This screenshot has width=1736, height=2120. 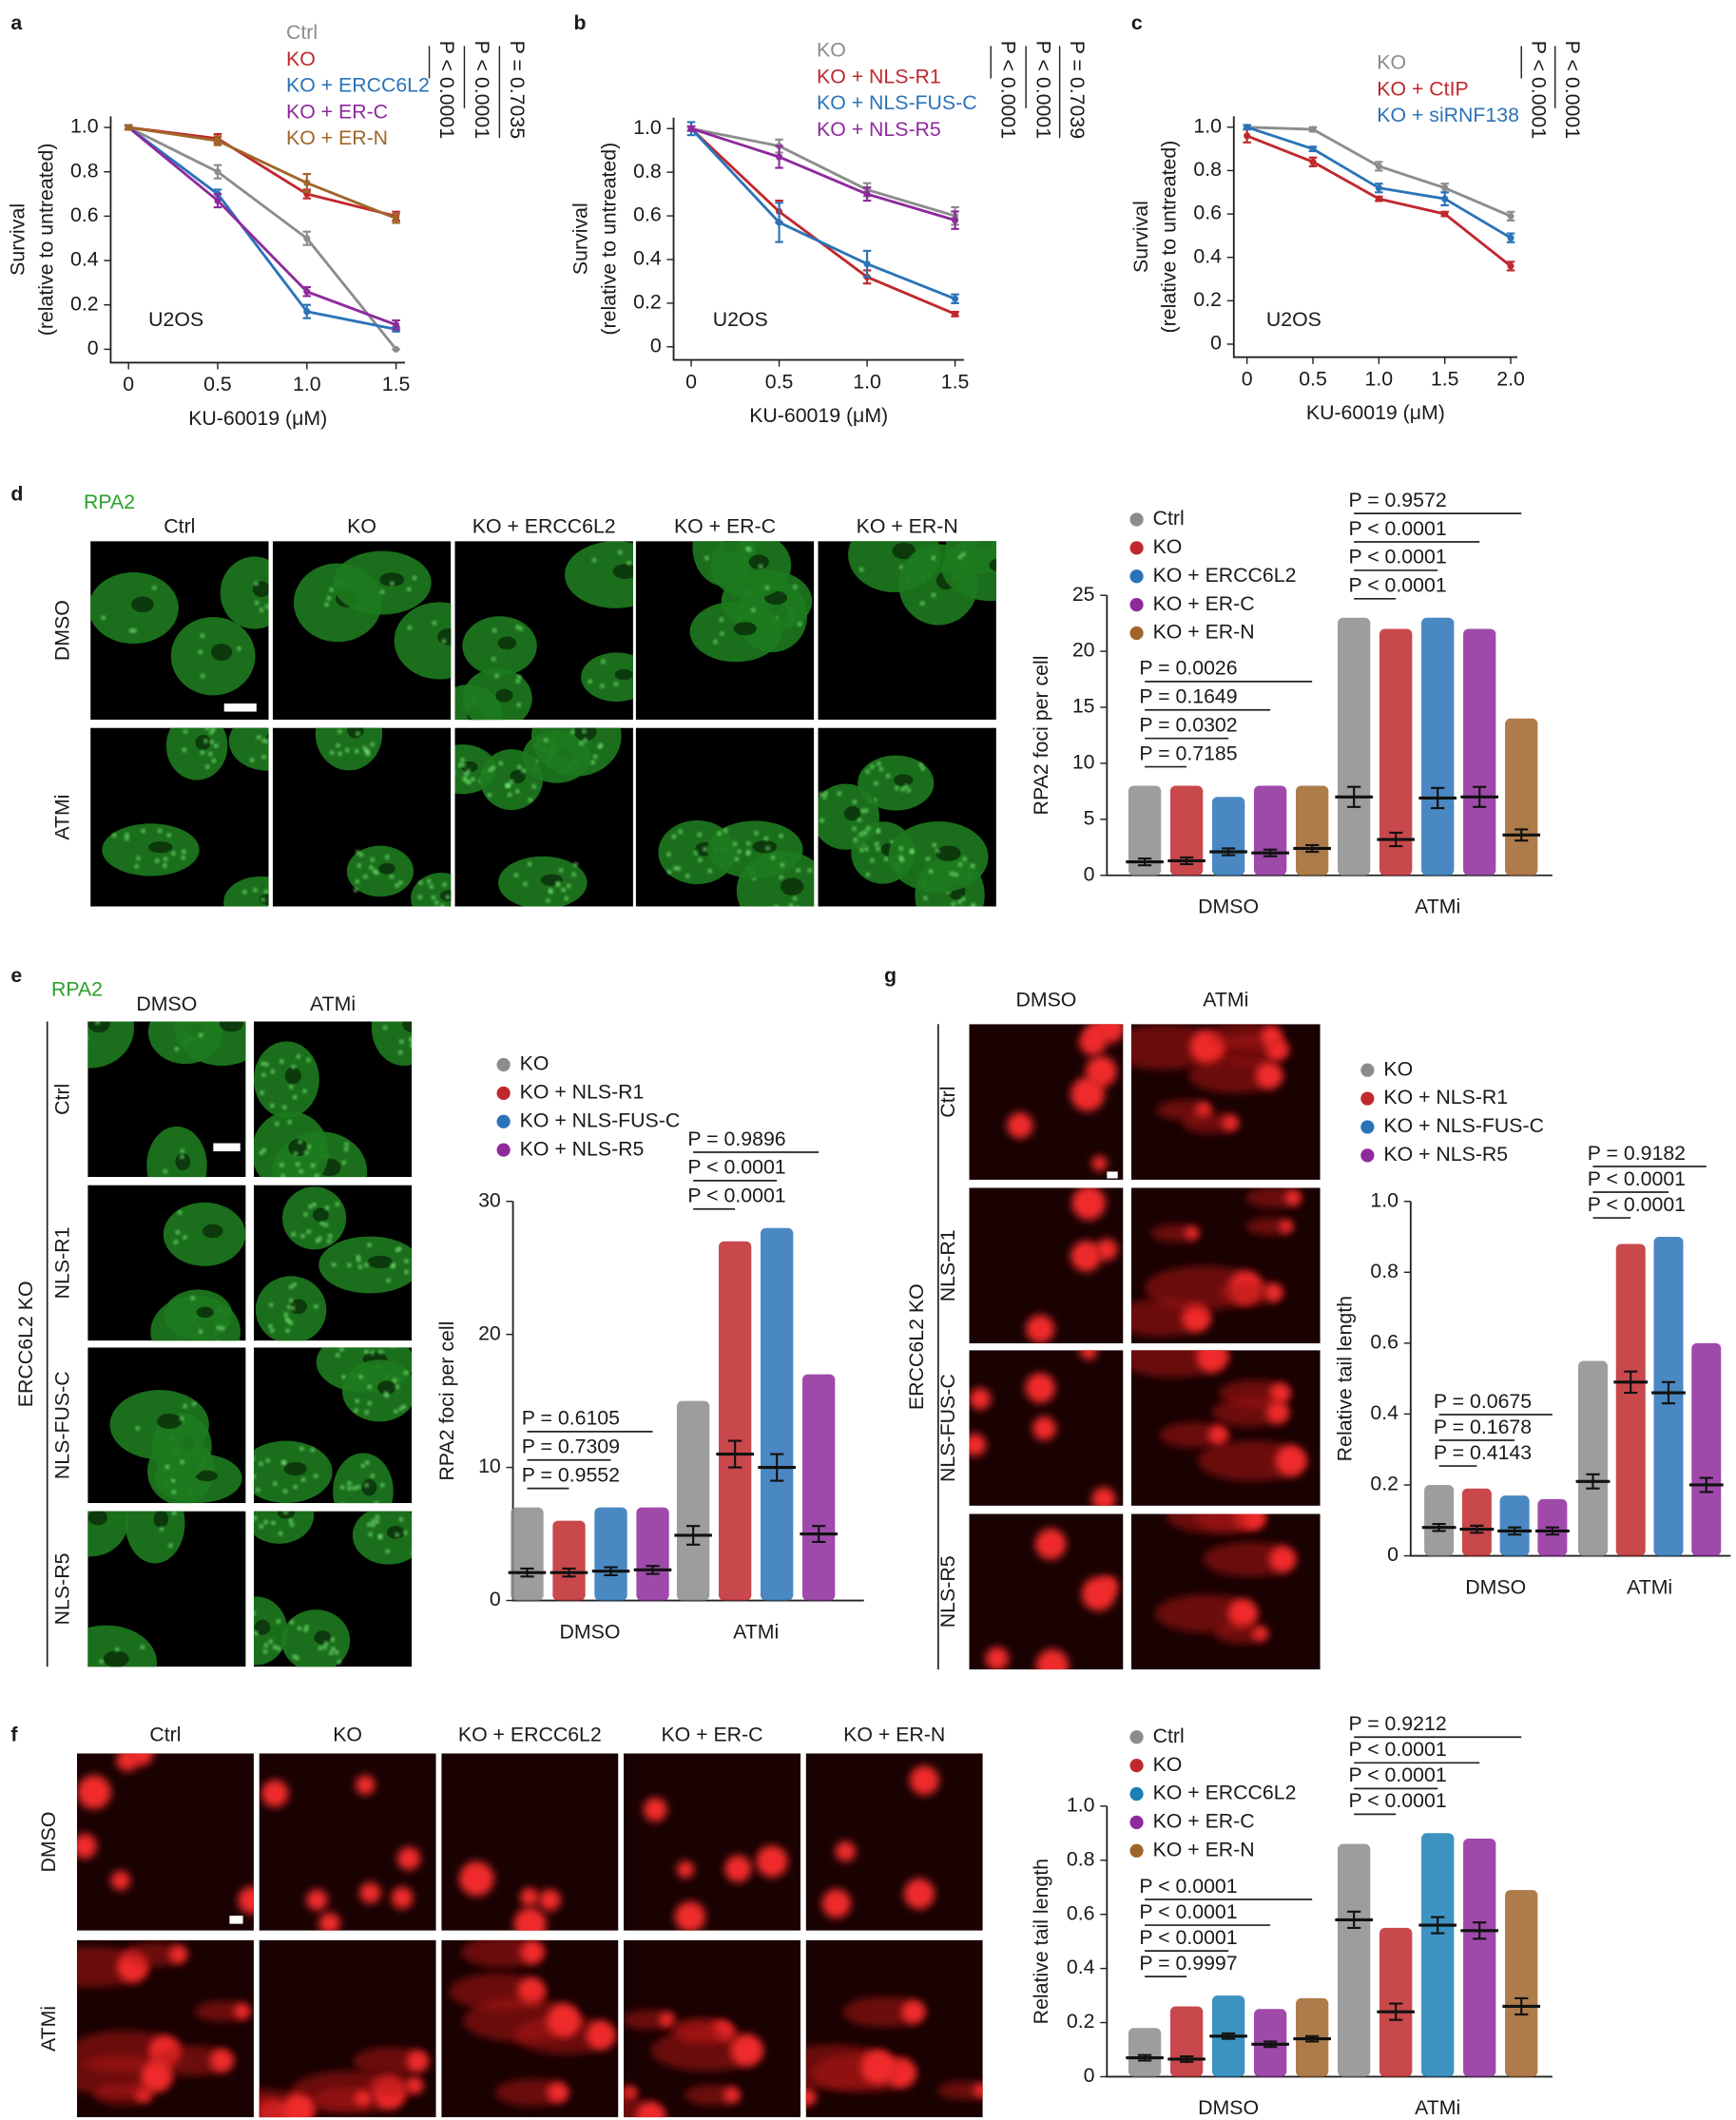 What do you see at coordinates (257, 418) in the screenshot?
I see `x-axis-label: KU-60019 (μM)` at bounding box center [257, 418].